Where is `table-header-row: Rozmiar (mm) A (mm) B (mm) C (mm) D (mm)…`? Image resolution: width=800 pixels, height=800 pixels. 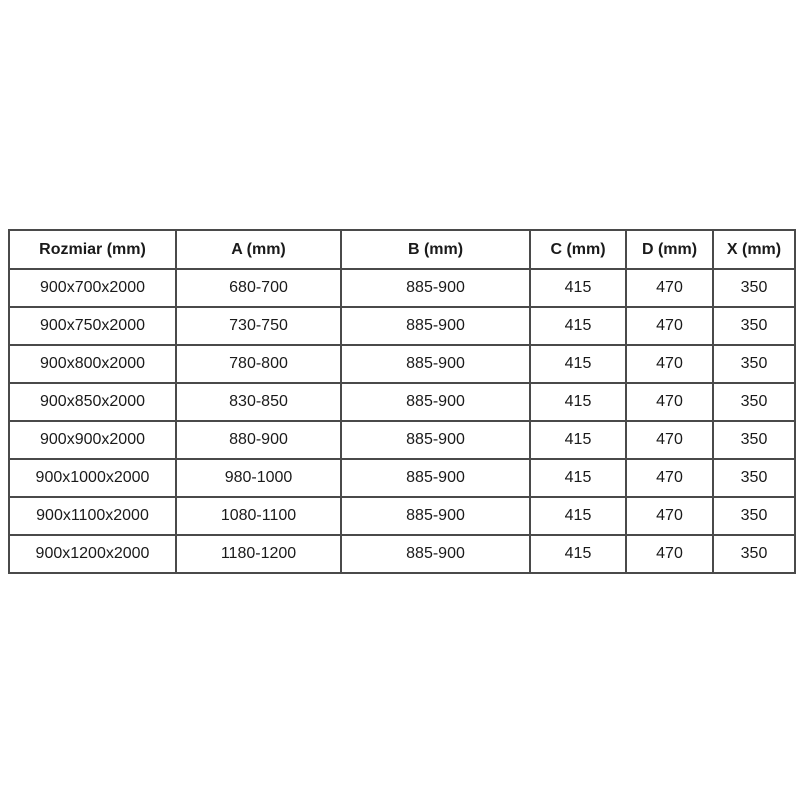
table-header-row: Rozmiar (mm) A (mm) B (mm) C (mm) D (mm)… is located at coordinates (402, 249).